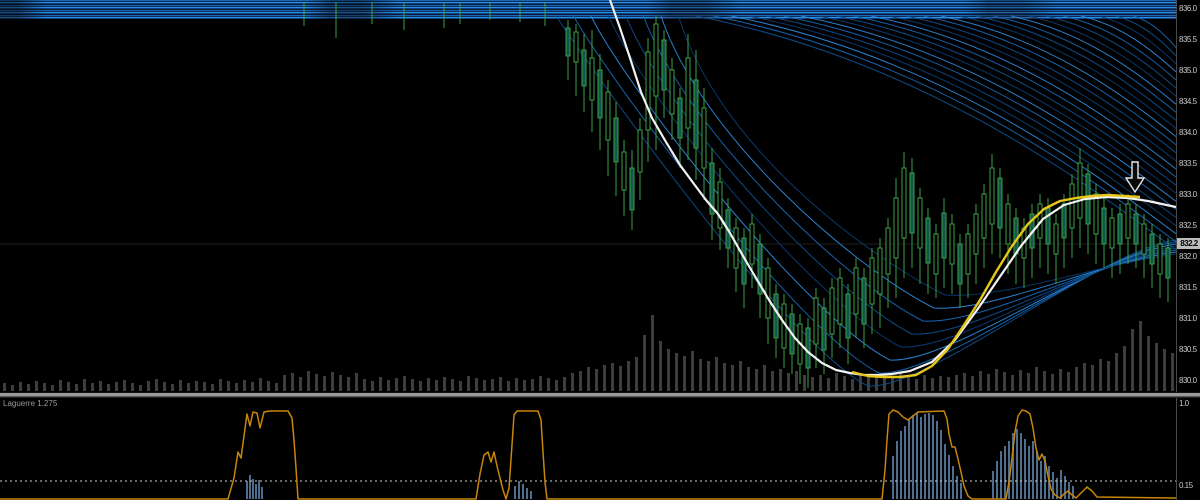  Describe the element at coordinates (1188, 349) in the screenshot. I see `price-axis-label: 830.5` at that location.